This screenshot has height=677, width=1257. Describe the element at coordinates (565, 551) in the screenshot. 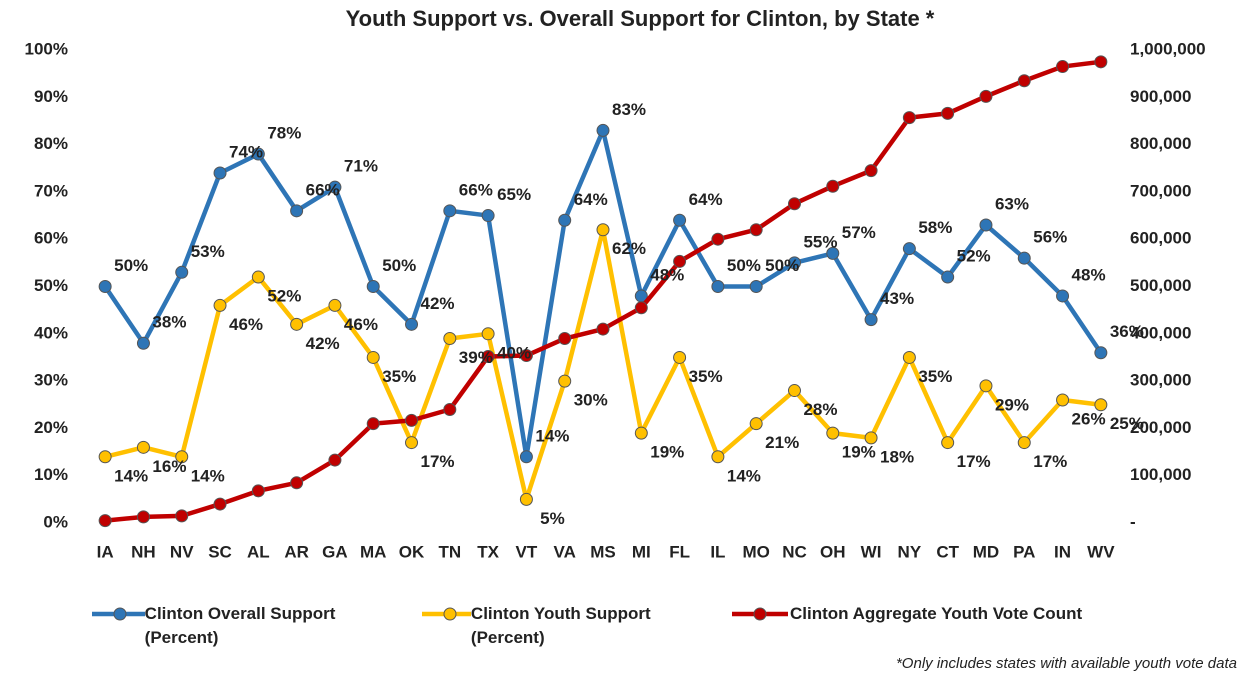

I see `x-tick-label: VA` at that location.